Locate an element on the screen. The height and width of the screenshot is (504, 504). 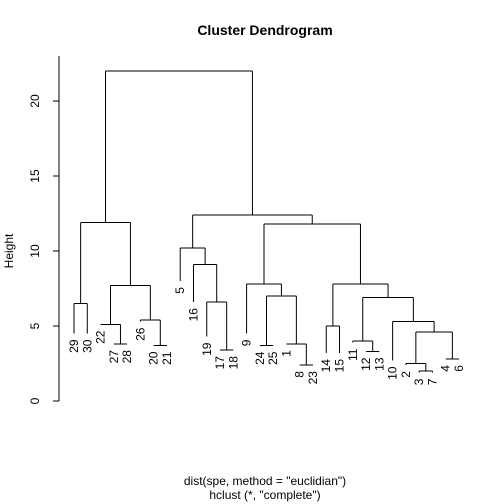
leaf-label-20: 20 is located at coordinates (154, 358).